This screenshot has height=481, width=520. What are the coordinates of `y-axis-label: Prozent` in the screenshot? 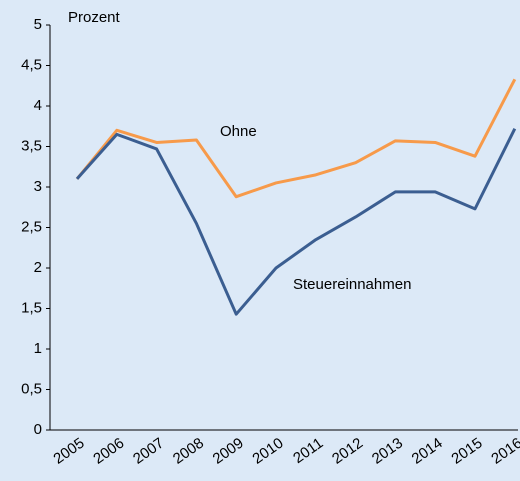 It's located at (94, 17).